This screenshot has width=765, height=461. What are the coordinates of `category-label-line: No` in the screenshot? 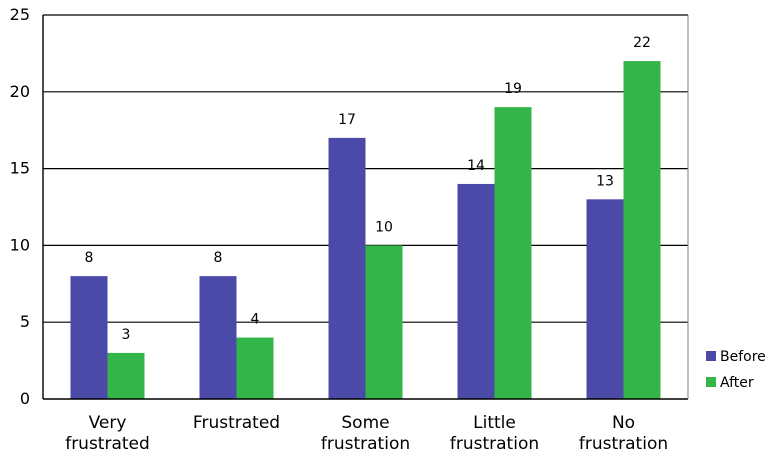 It's located at (623, 423).